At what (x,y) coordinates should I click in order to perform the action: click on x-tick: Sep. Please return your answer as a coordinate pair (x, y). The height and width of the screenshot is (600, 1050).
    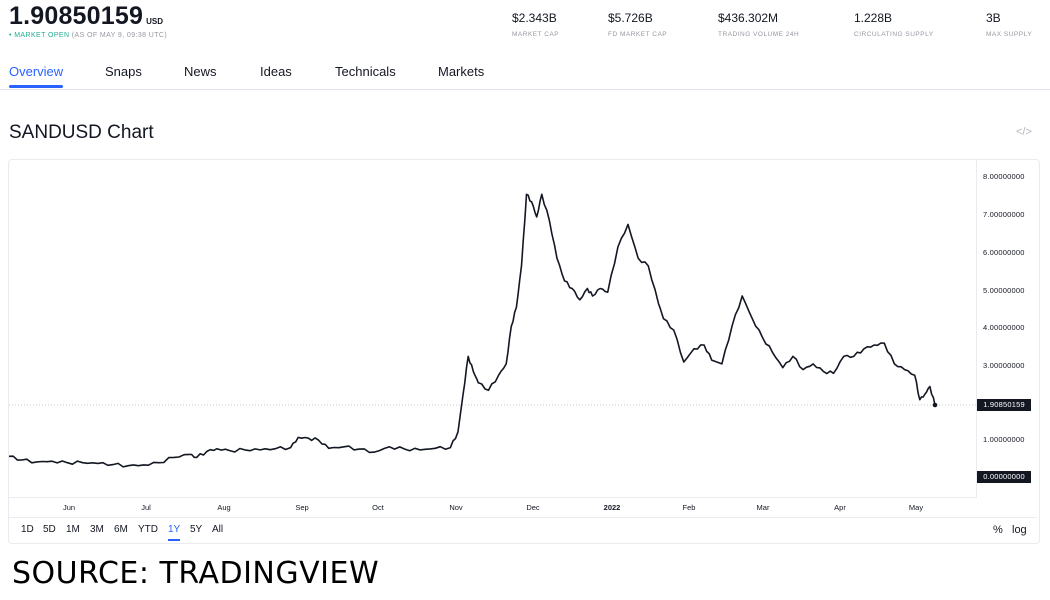
    Looking at the image, I should click on (302, 507).